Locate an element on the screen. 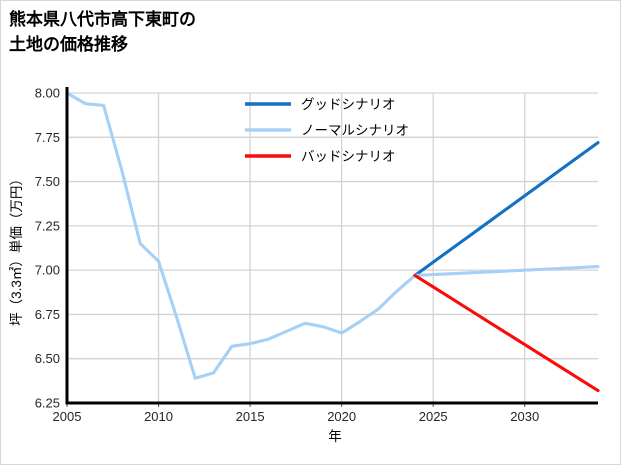 This screenshot has height=466, width=621. chart-title: 熊本県八代市高下東町の 土地の価格推移 is located at coordinates (102, 32).